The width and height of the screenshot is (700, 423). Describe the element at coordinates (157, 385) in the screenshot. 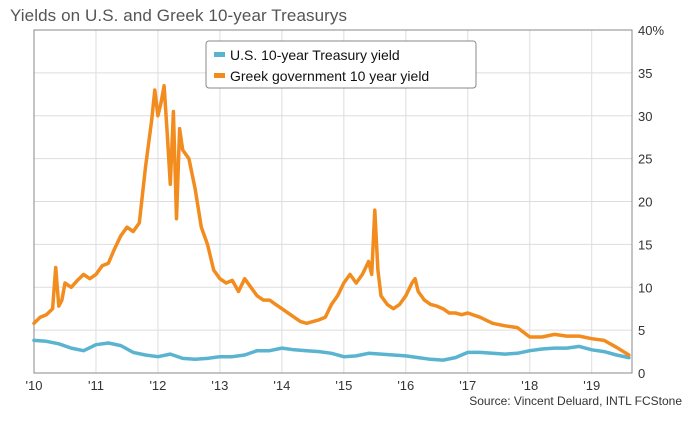

I see `x-tick-label: '12` at that location.